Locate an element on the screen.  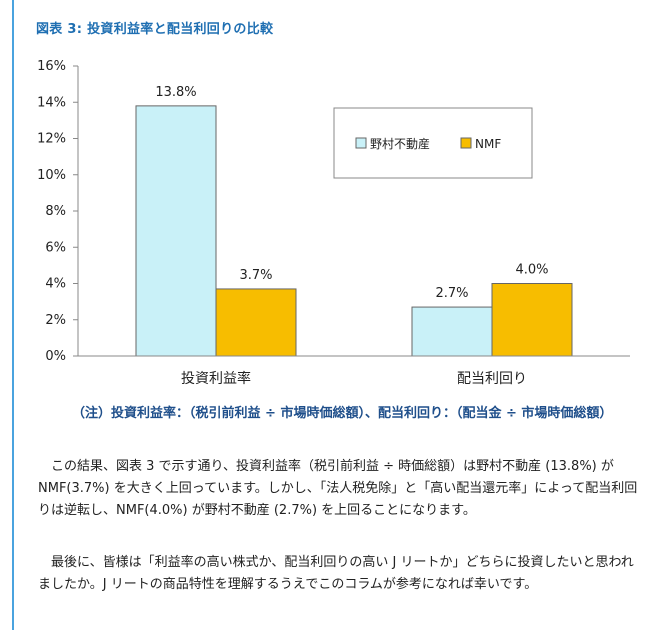
y-tick-label: 2% is located at coordinates (55, 320).